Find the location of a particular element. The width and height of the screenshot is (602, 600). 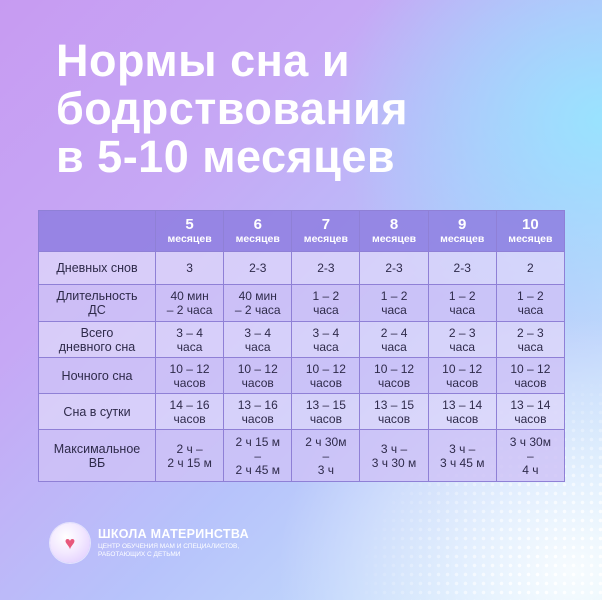

column-header: 8 месяцев is located at coordinates (394, 231).